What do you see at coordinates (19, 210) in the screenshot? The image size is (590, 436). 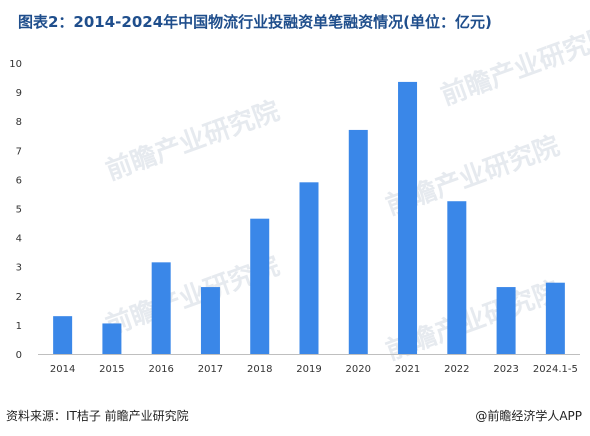 I see `y-tick-label: 5` at bounding box center [19, 210].